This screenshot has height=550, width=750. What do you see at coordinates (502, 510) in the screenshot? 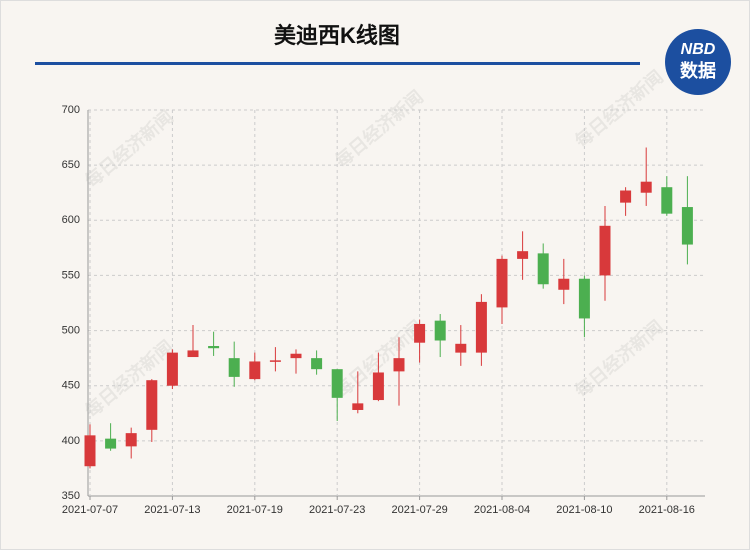
I see `x-tick-label: 2021-08-04` at bounding box center [502, 510].